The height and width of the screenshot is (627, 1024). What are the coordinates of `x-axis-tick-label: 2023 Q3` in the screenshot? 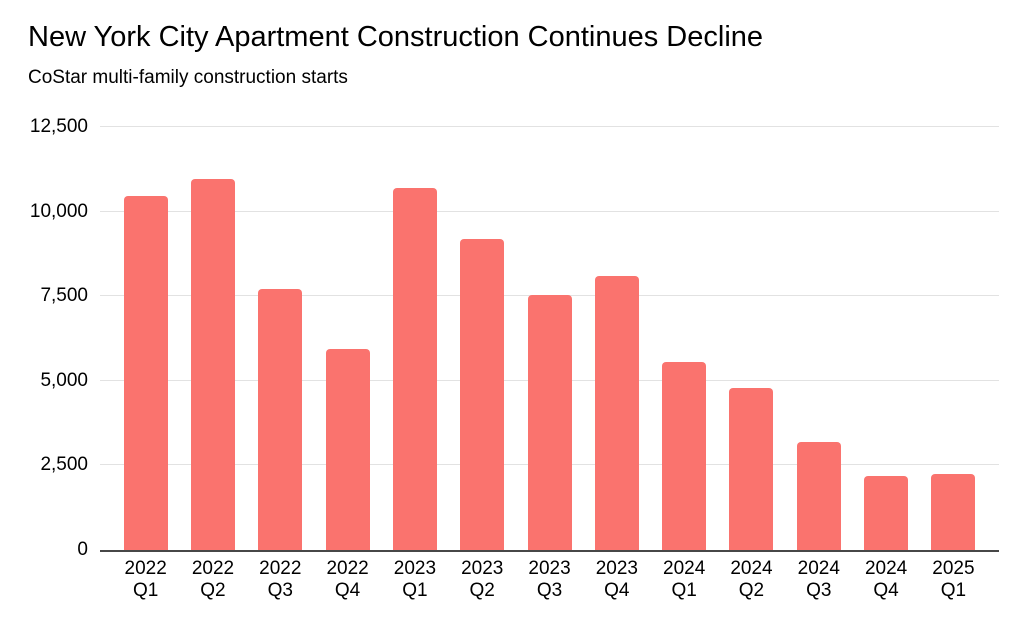 It's located at (549, 579).